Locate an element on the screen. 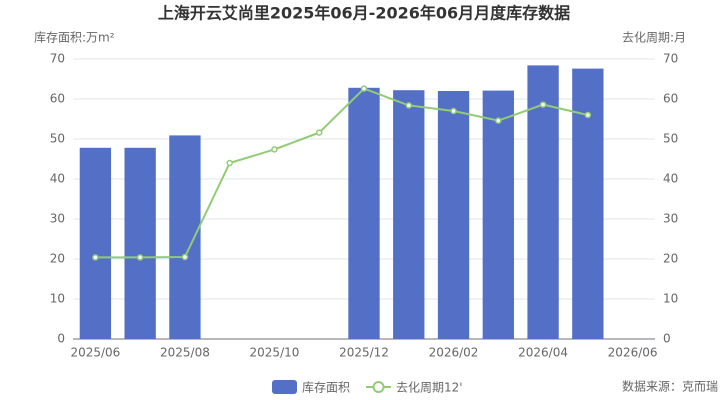 This screenshot has width=728, height=400. y2-tick-label: 40 is located at coordinates (670, 179).